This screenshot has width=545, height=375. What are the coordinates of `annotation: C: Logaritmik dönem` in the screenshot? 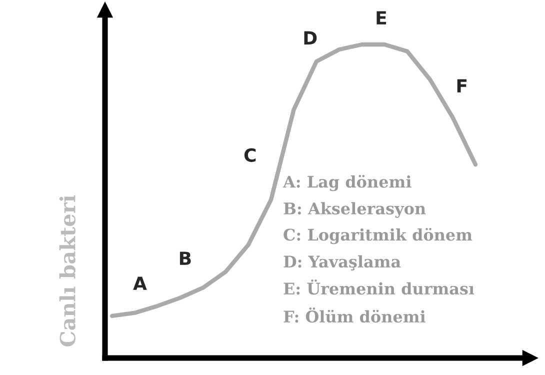 It's located at (378, 236).